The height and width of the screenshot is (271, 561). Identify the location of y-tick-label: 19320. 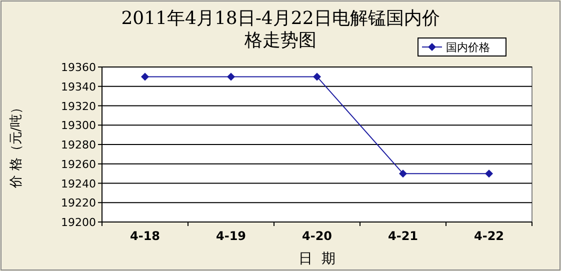
(78, 106).